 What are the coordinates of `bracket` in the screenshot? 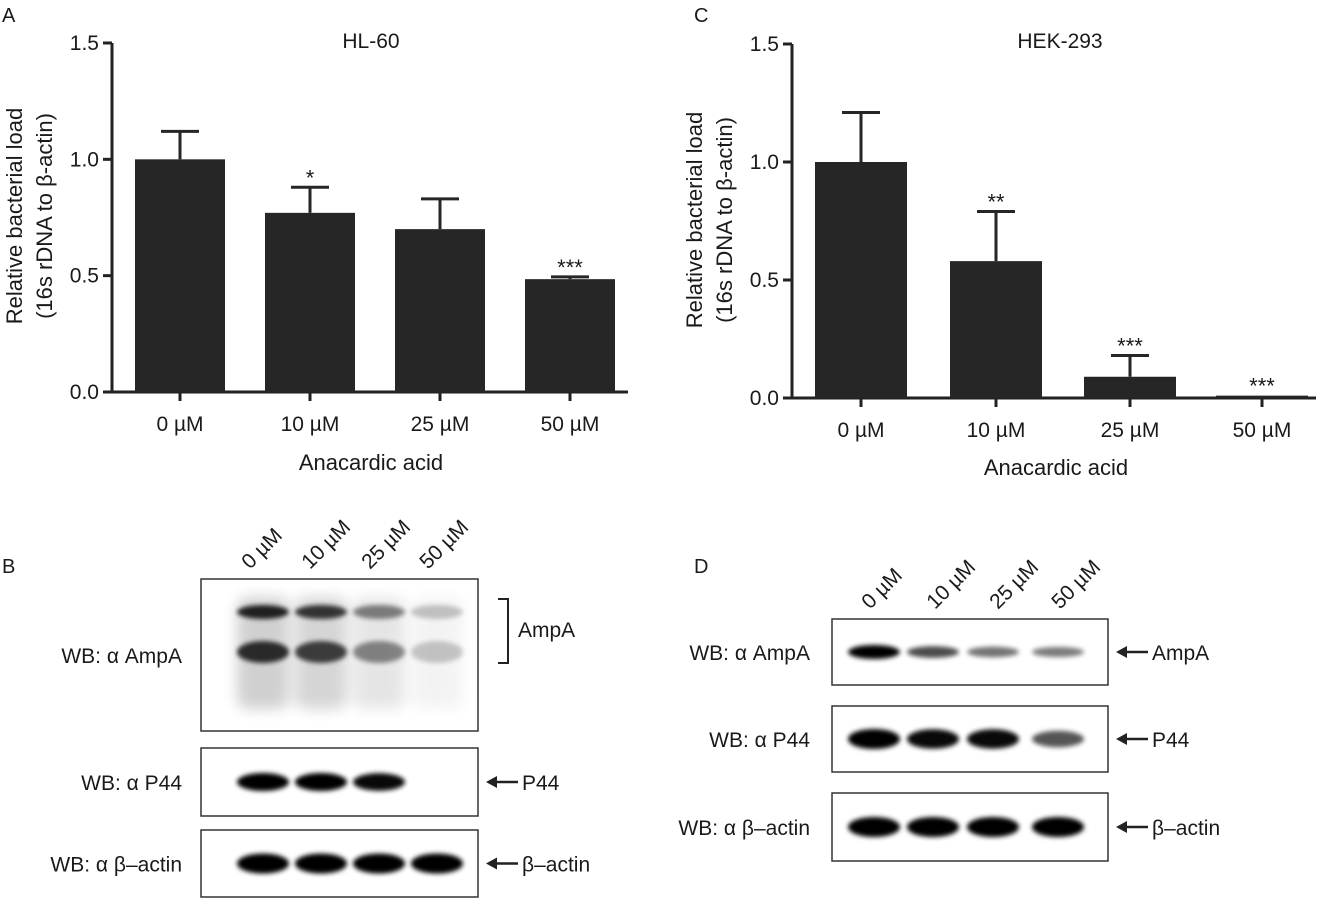 It's located at (503, 631).